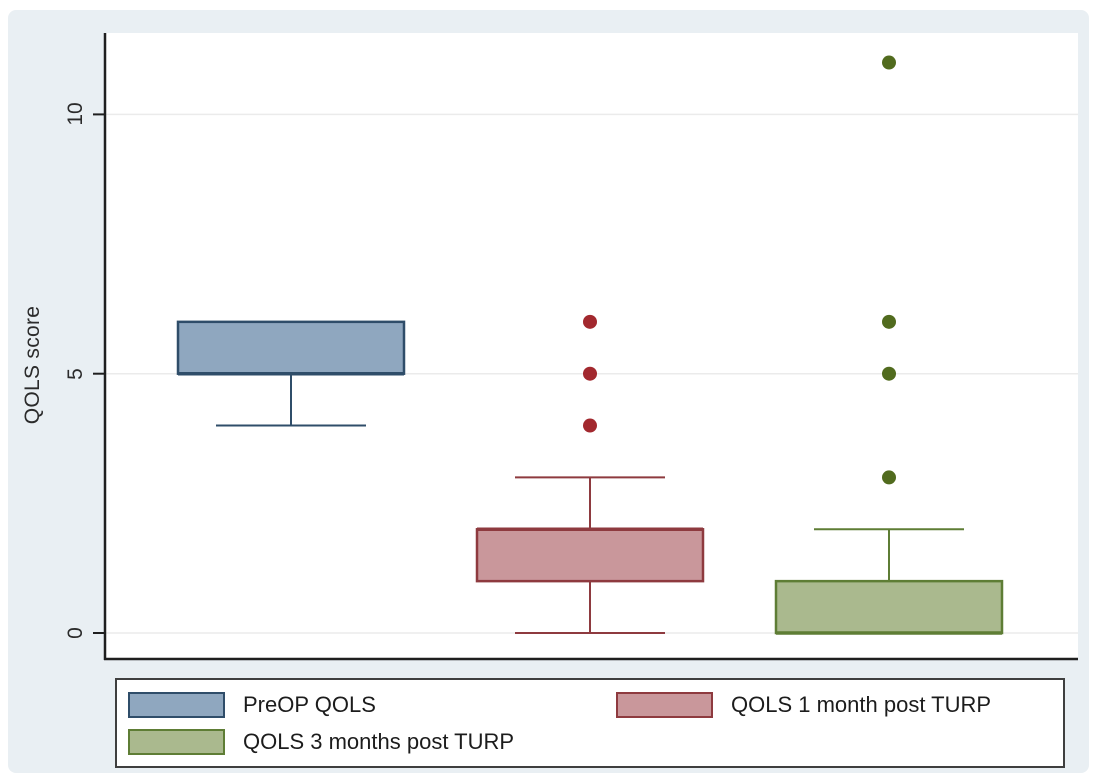 This screenshot has height=783, width=1097. I want to click on legend-label: QOLS 1 month post TURP, so click(861, 704).